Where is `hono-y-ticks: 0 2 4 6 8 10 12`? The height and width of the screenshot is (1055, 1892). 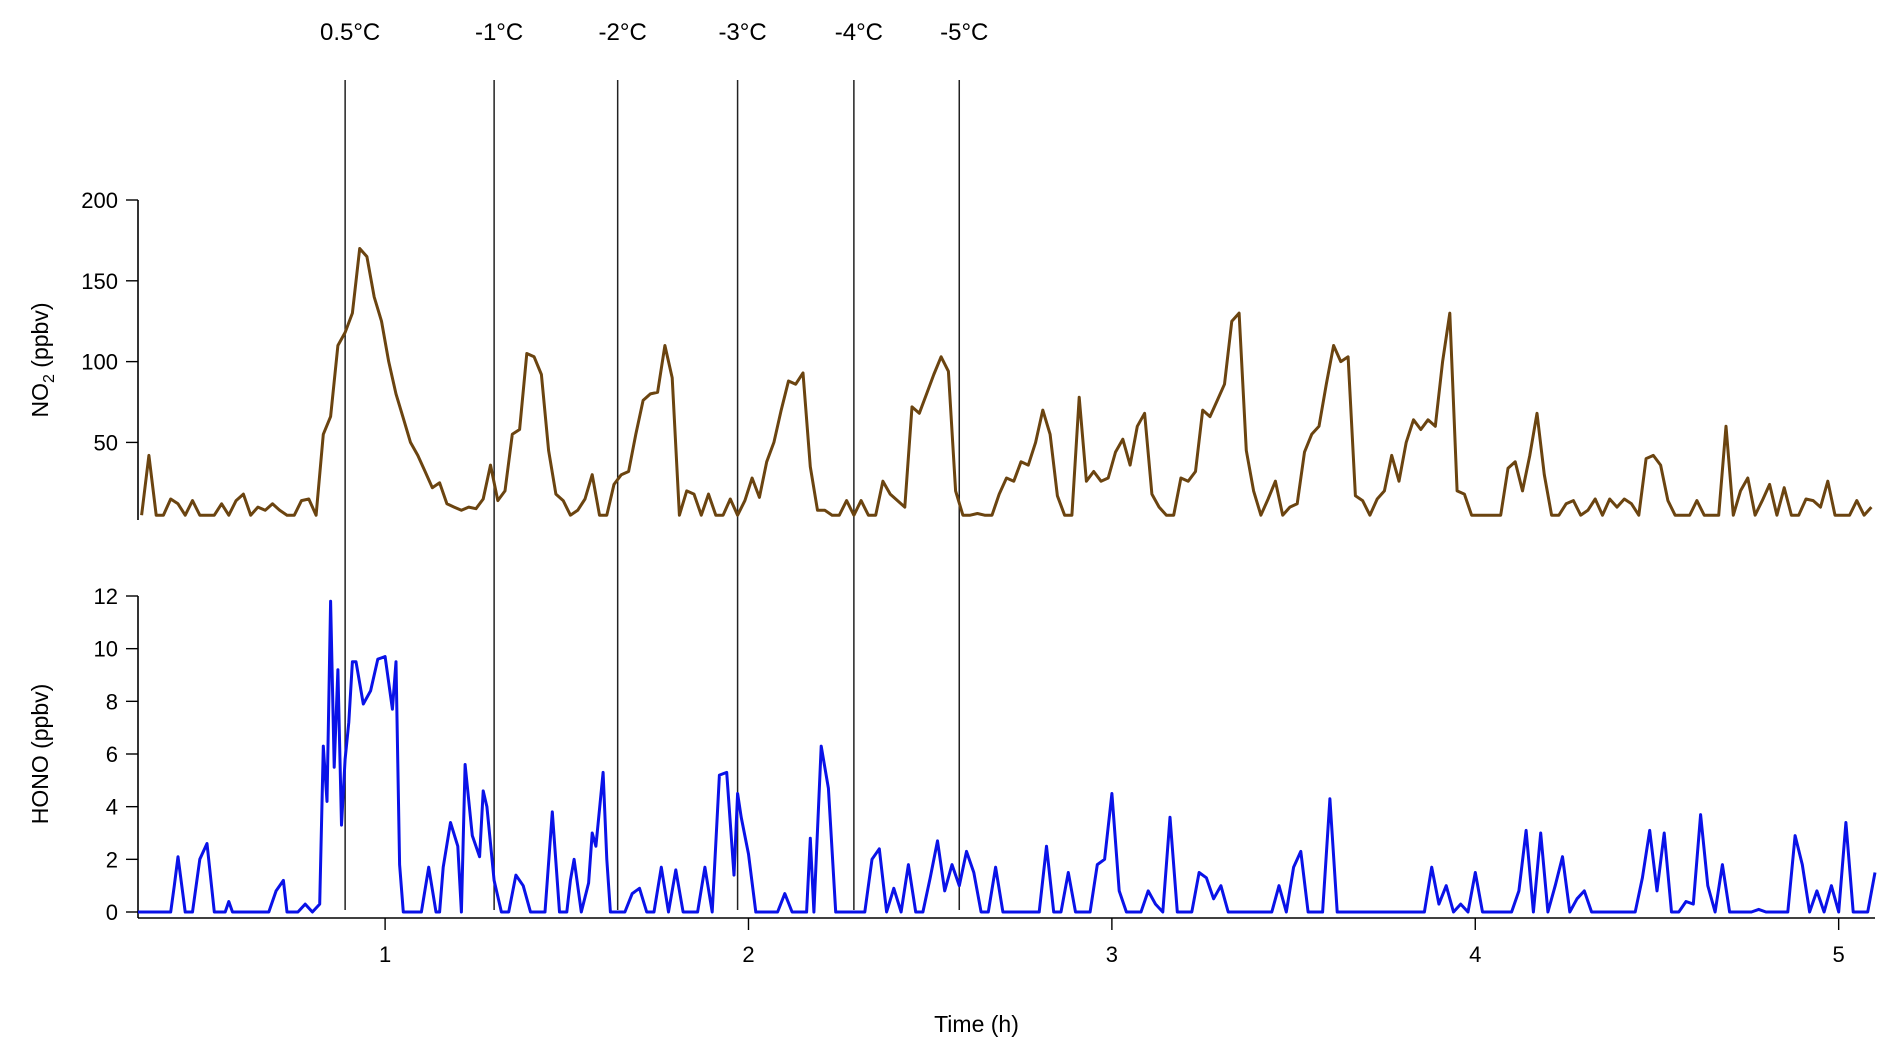
hono-y-ticks: 0 2 4 6 8 10 12 is located at coordinates (116, 754).